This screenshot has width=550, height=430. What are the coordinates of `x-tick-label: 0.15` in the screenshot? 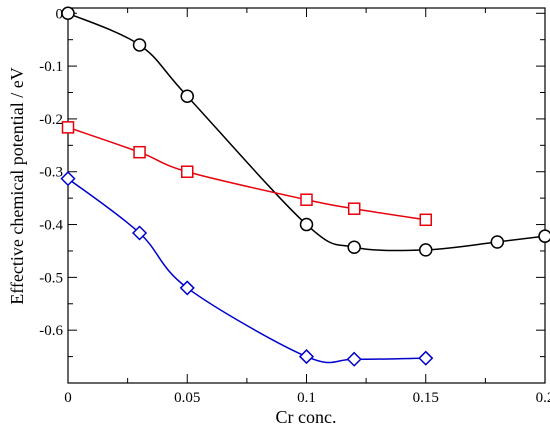 It's located at (426, 398).